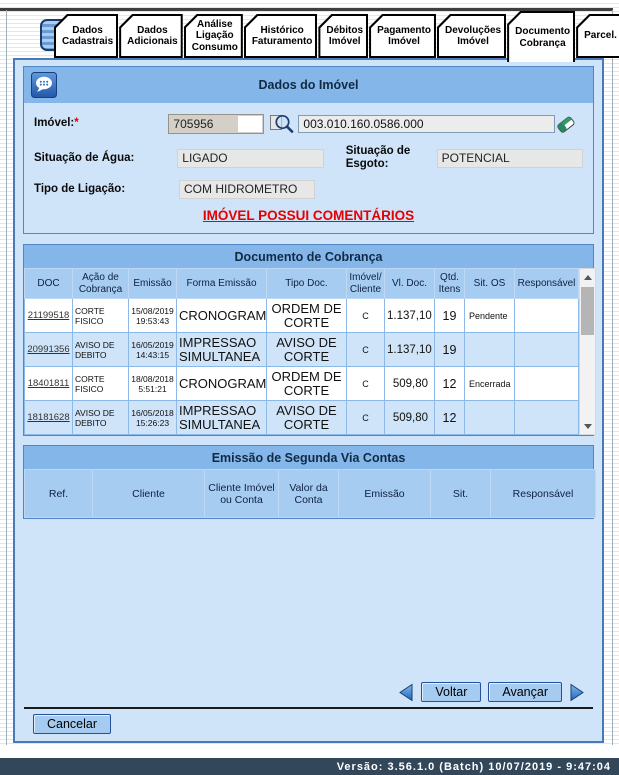  I want to click on tab-analise-ligacao-consumo: Análise Ligação Consumo, so click(213, 36).